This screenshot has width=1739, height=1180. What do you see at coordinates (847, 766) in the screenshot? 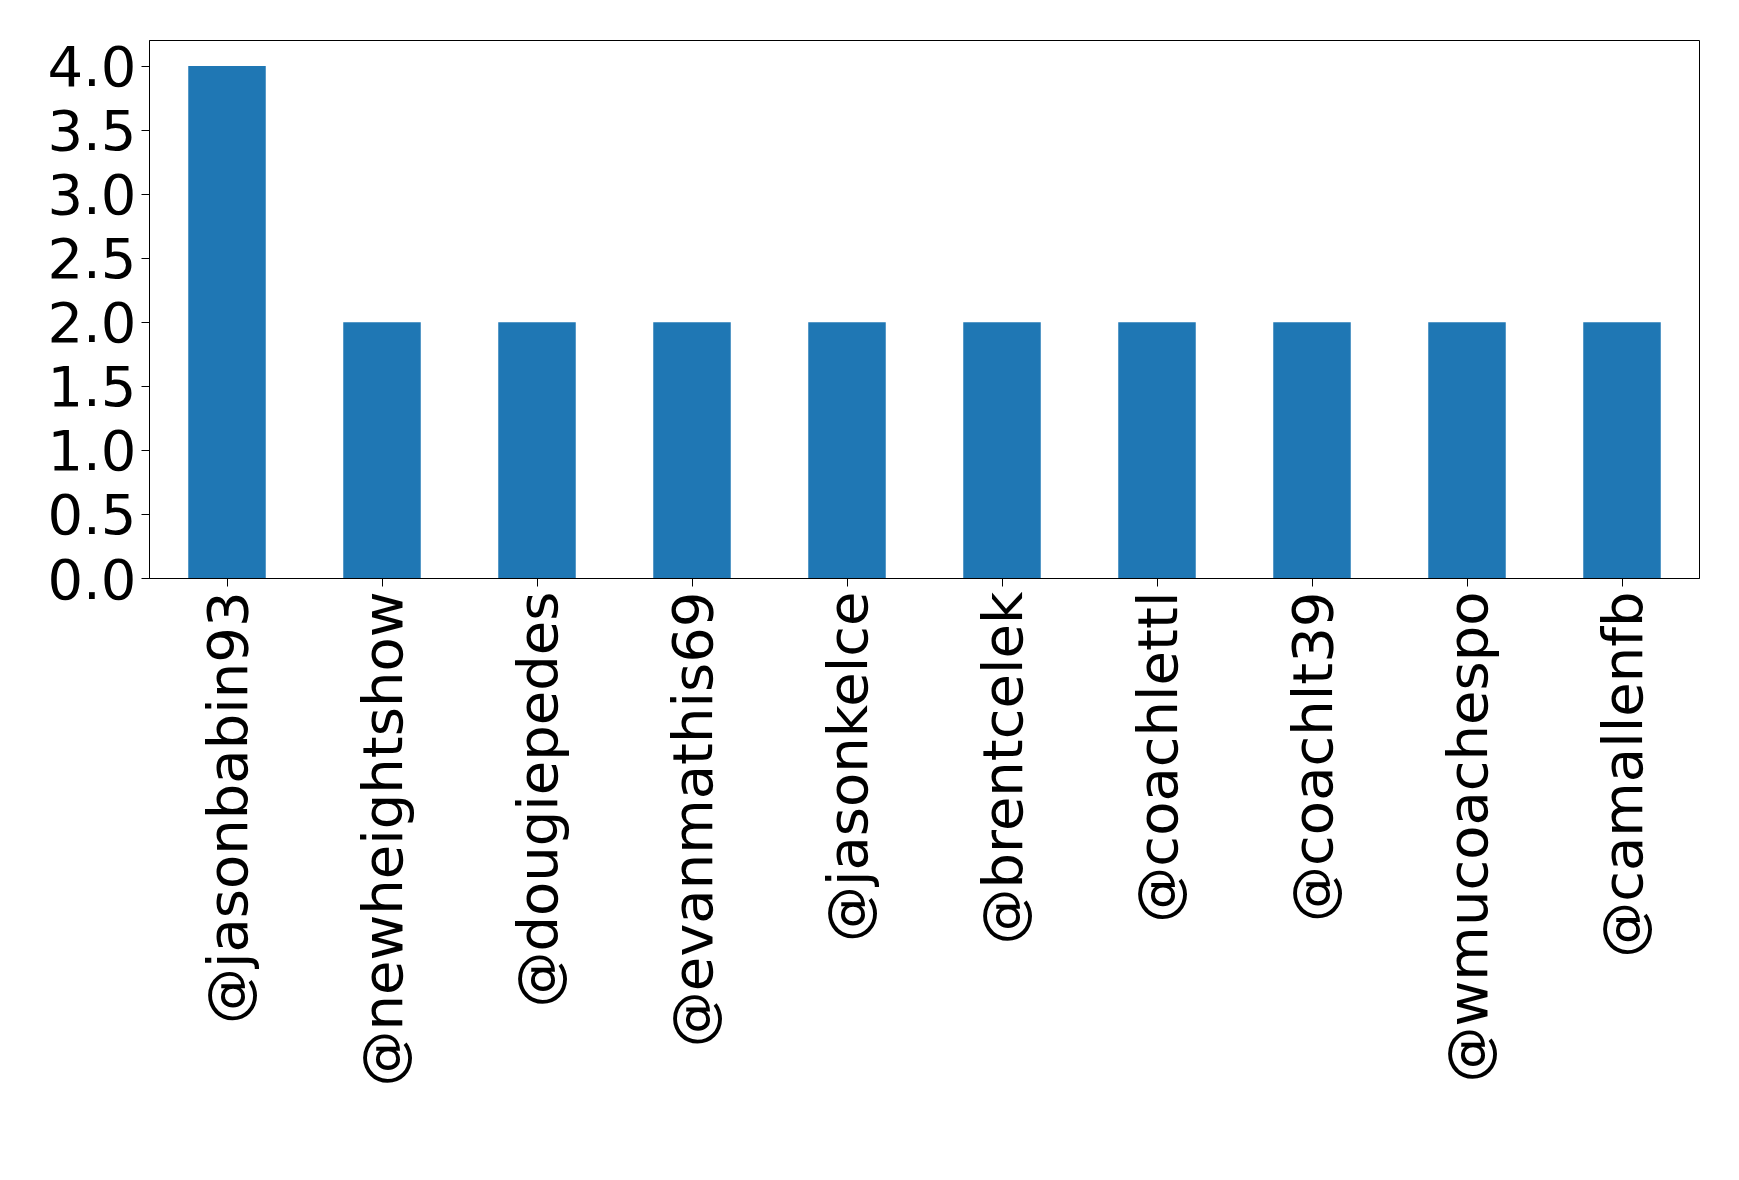
I see `x-tick-label: @jasonkelce` at bounding box center [847, 766].